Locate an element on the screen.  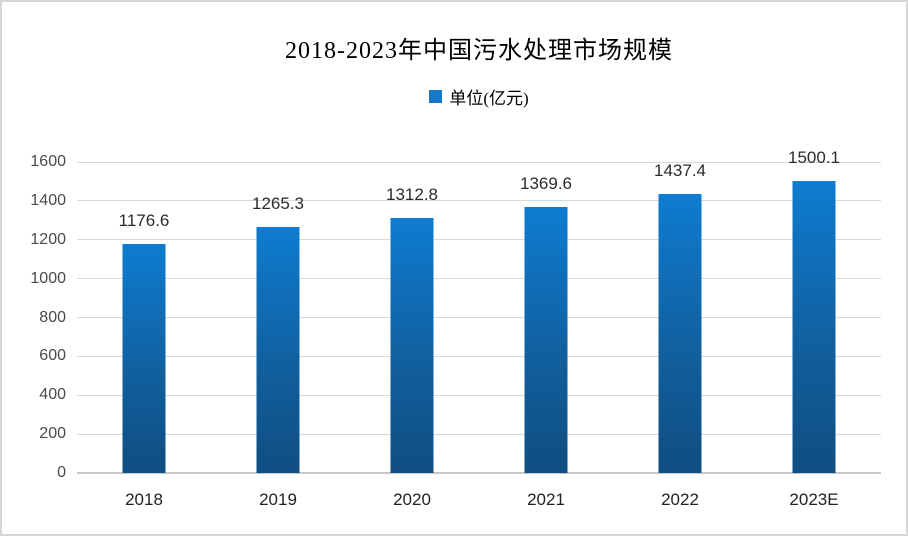
x-tick-label: 2020 is located at coordinates (412, 499).